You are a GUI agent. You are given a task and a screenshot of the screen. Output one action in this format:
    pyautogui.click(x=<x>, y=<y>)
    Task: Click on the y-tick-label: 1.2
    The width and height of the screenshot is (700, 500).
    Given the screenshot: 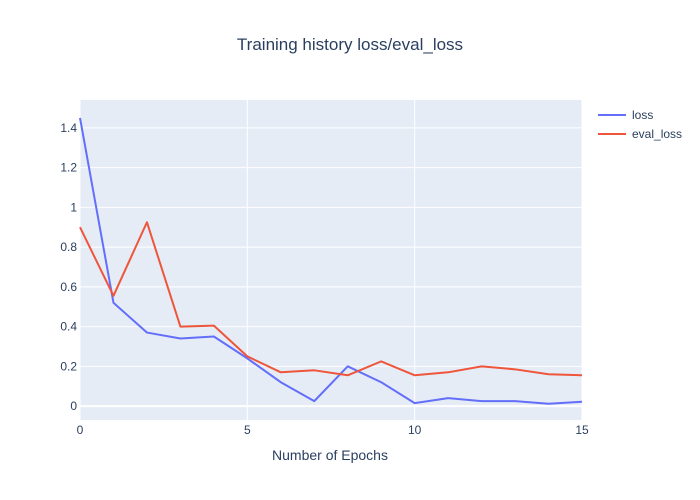 What is the action you would take?
    pyautogui.click(x=68, y=168)
    